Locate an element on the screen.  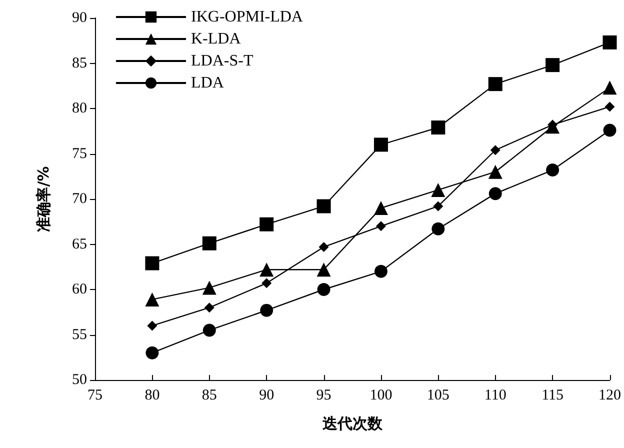
y-tick-label: 55 is located at coordinates (79, 334).